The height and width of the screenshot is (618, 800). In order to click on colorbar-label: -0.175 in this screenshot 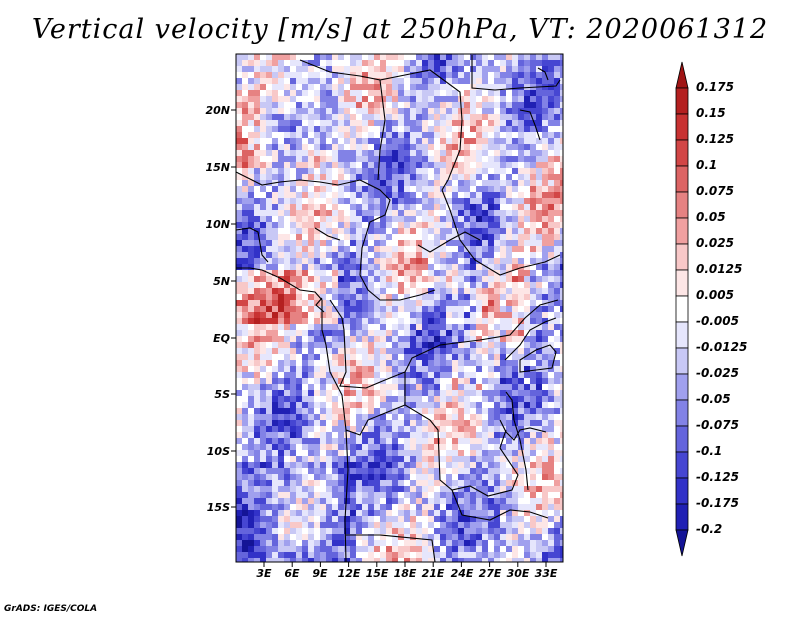, I will do `click(717, 503)`.